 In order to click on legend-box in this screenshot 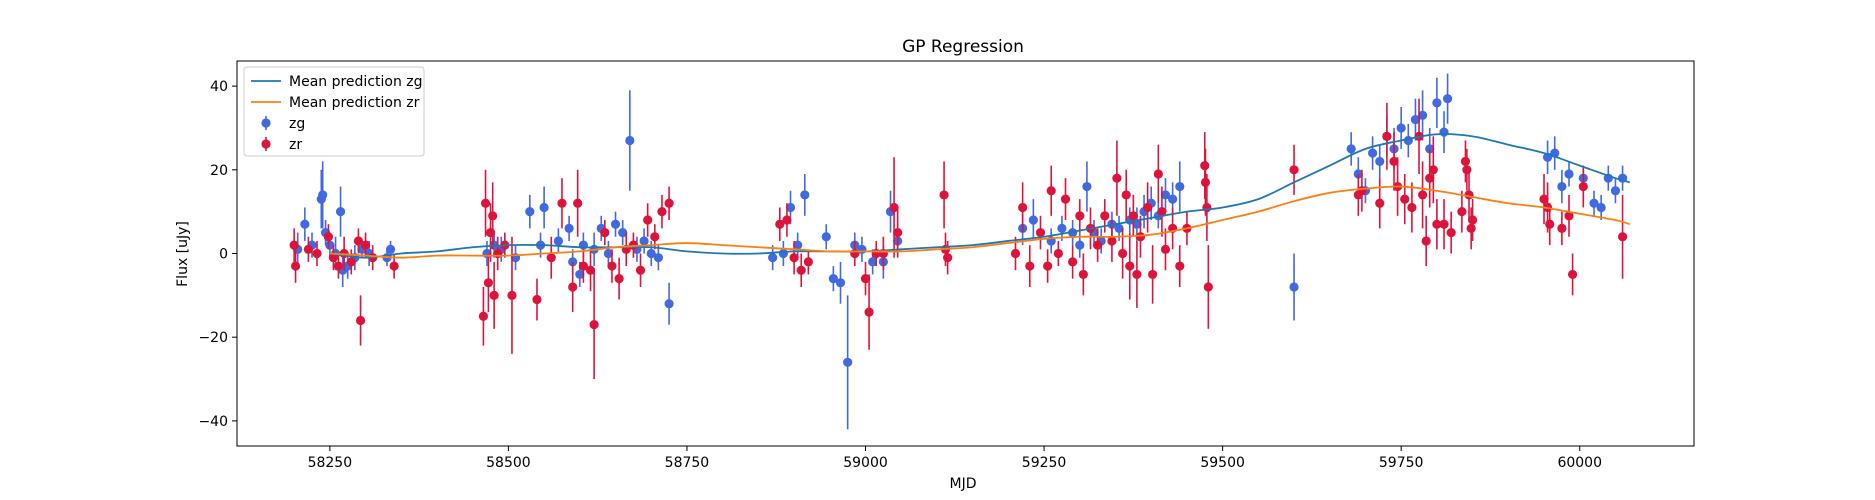, I will do `click(334, 111)`.